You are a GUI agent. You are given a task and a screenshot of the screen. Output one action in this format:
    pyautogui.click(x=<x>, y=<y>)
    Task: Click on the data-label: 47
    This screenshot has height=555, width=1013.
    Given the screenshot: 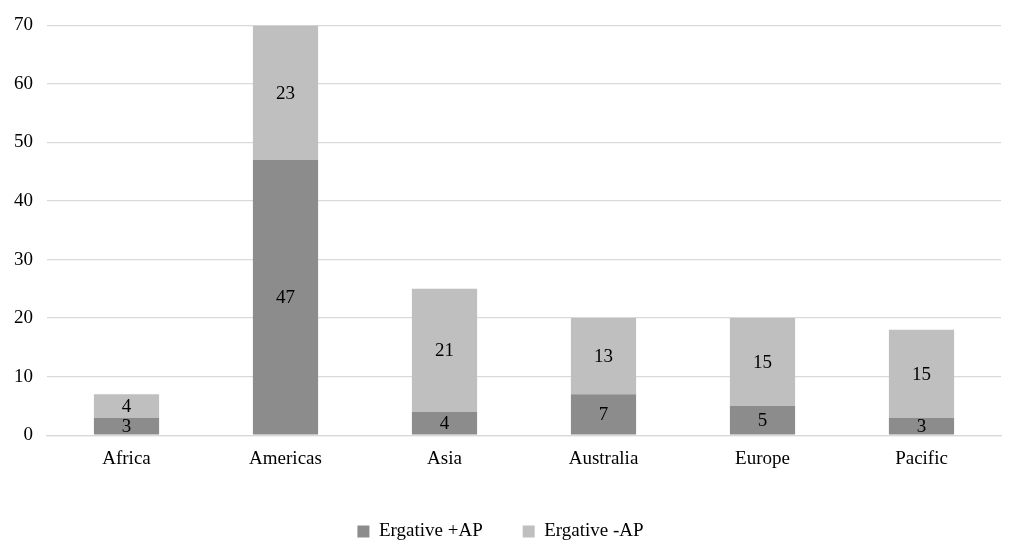 What is the action you would take?
    pyautogui.click(x=285, y=297)
    